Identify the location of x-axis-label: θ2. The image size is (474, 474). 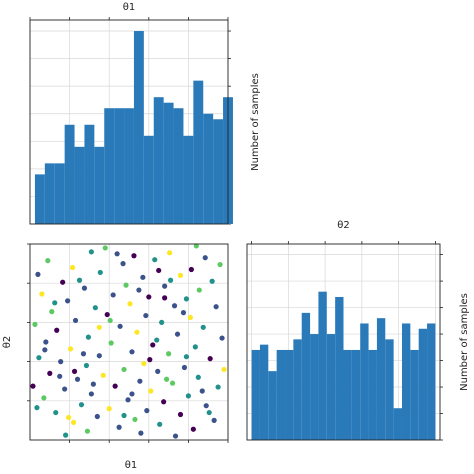
(343, 225).